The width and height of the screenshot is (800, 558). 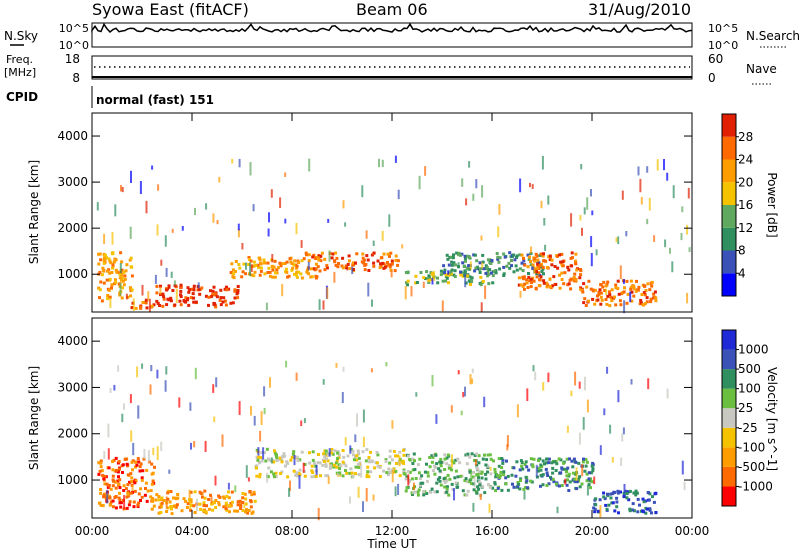 What do you see at coordinates (761, 69) in the screenshot?
I see `nave-label: Nave` at bounding box center [761, 69].